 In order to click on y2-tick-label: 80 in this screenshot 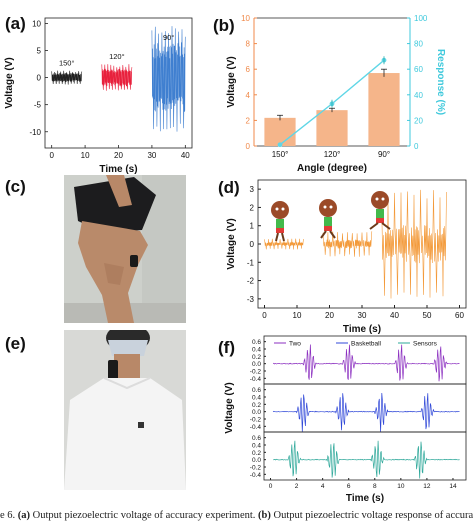, I will do `click(418, 44)`.